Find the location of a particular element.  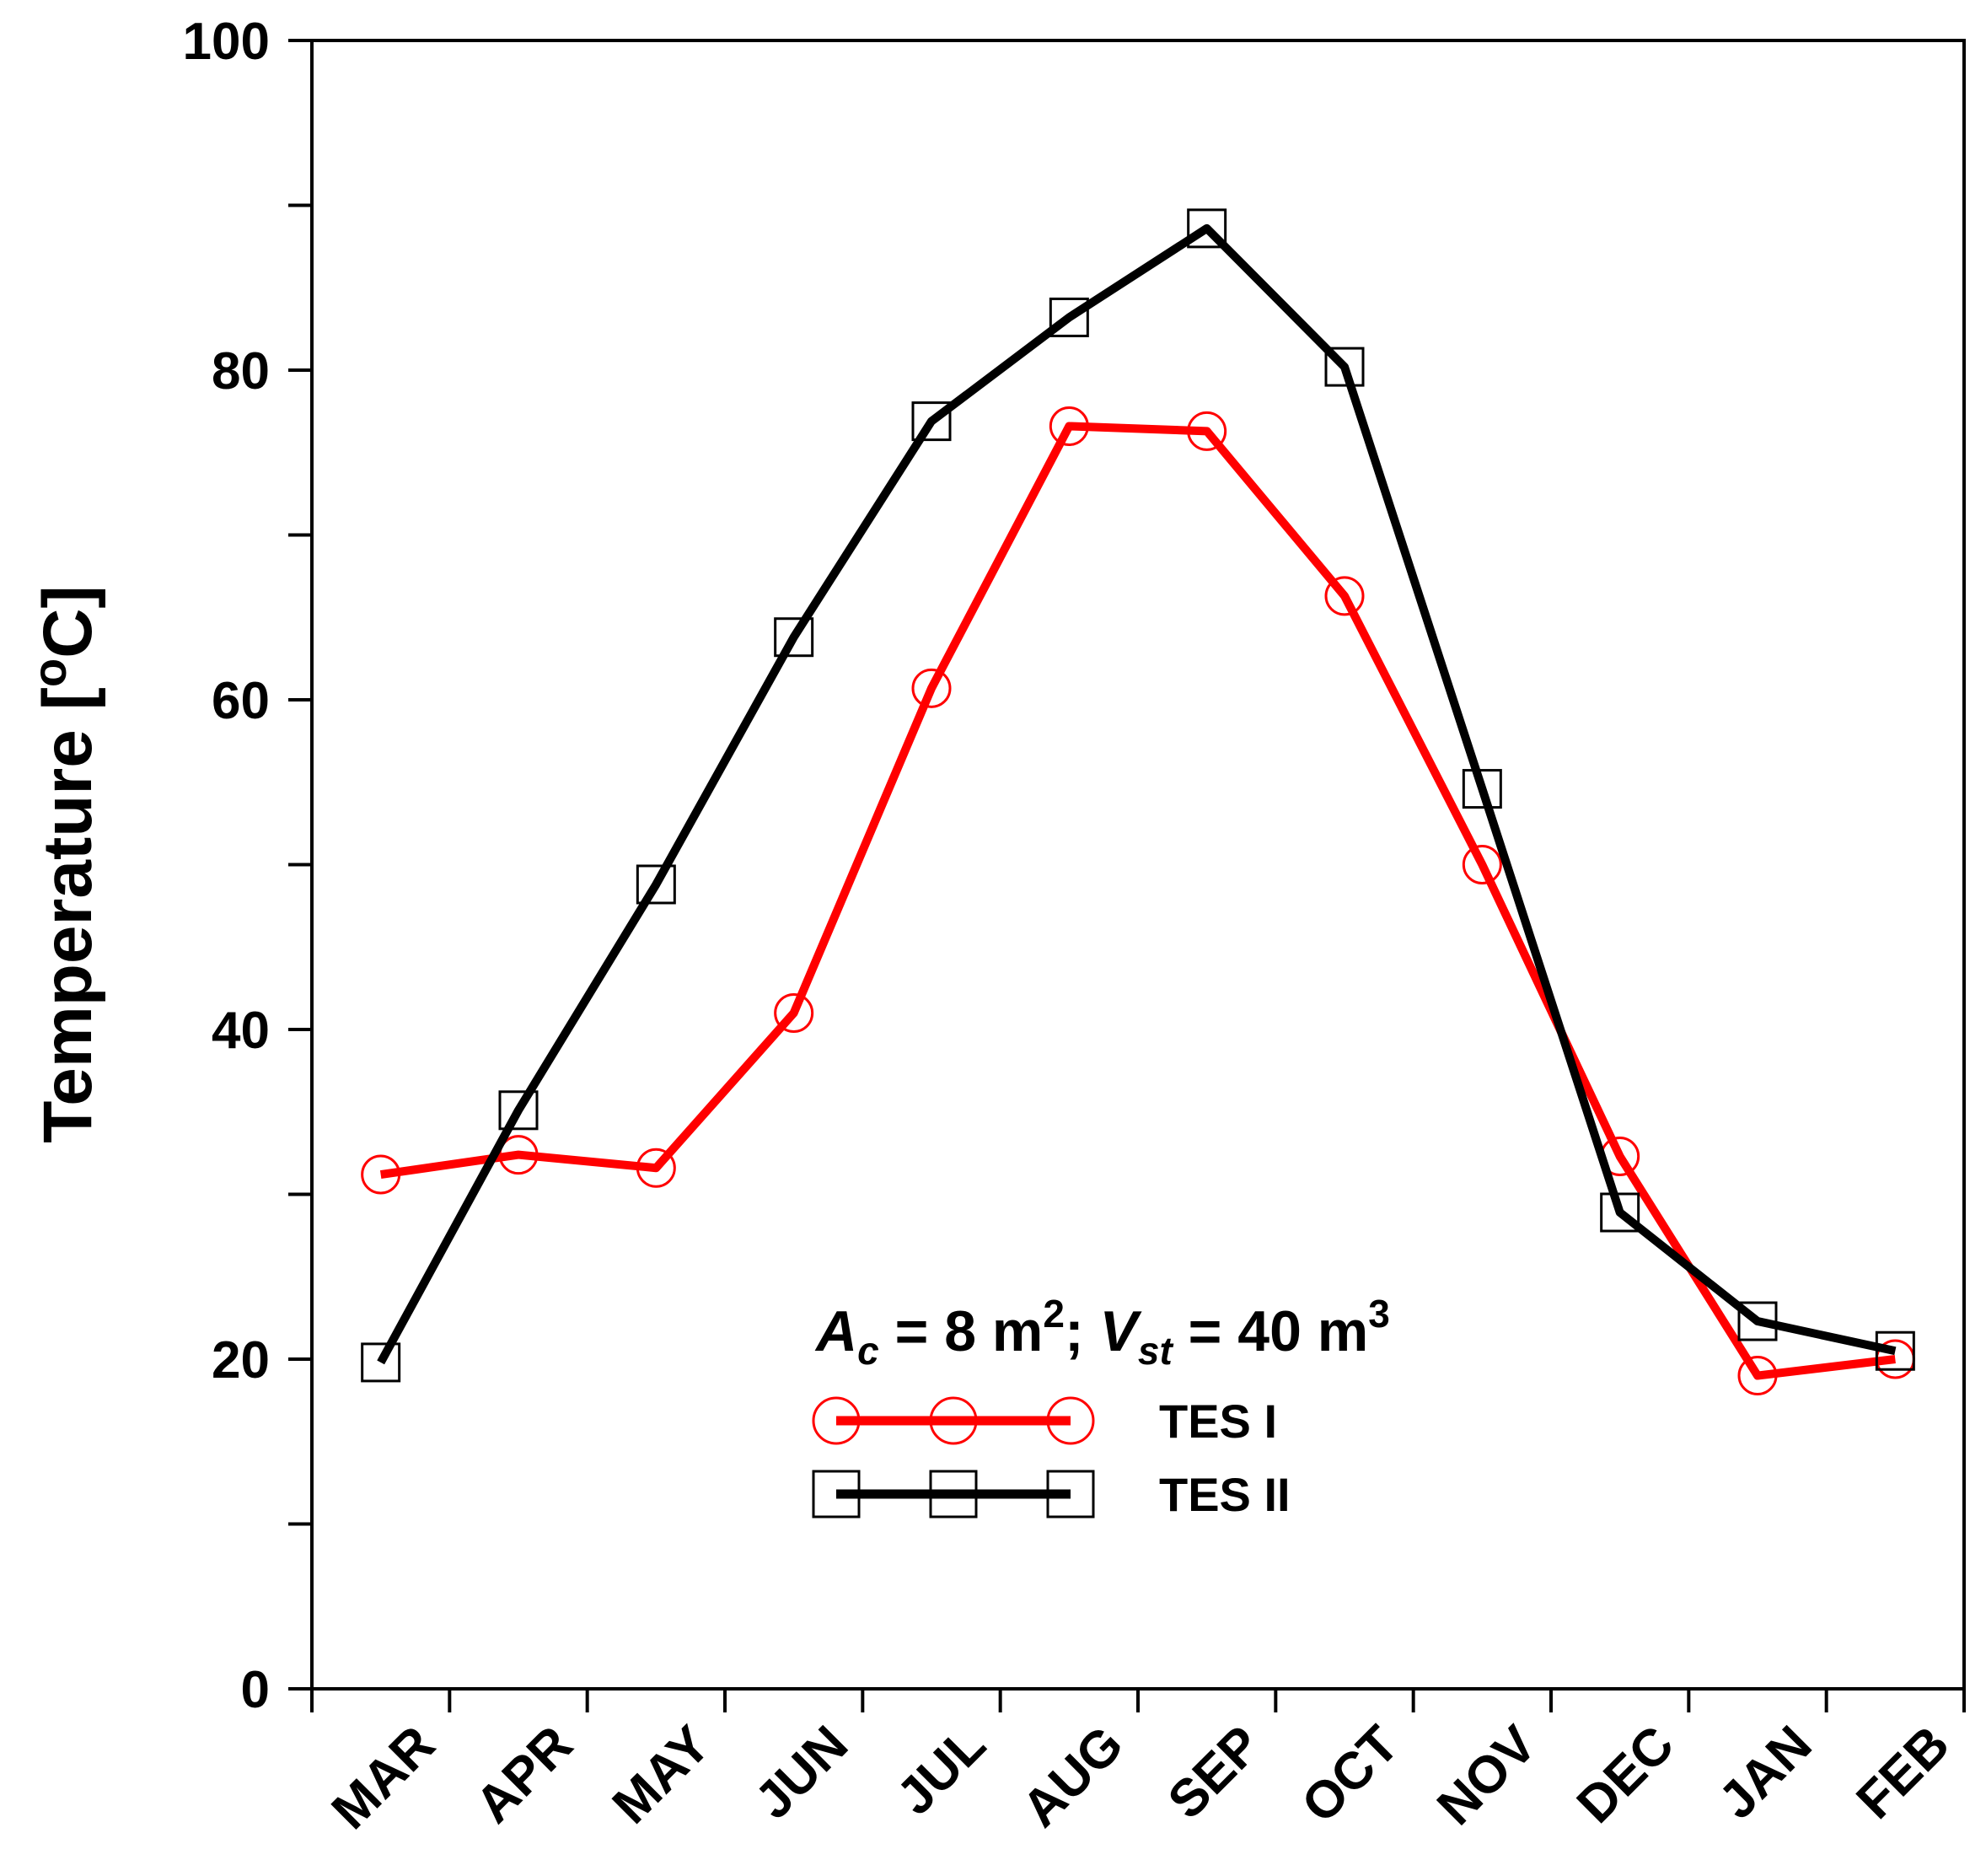

y-tick-label: 0 is located at coordinates (255, 1690).